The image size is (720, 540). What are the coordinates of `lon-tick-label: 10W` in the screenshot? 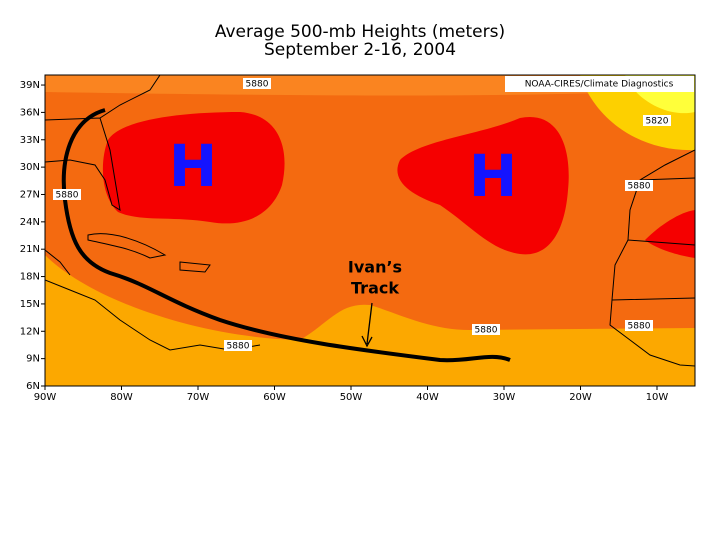 It's located at (657, 397).